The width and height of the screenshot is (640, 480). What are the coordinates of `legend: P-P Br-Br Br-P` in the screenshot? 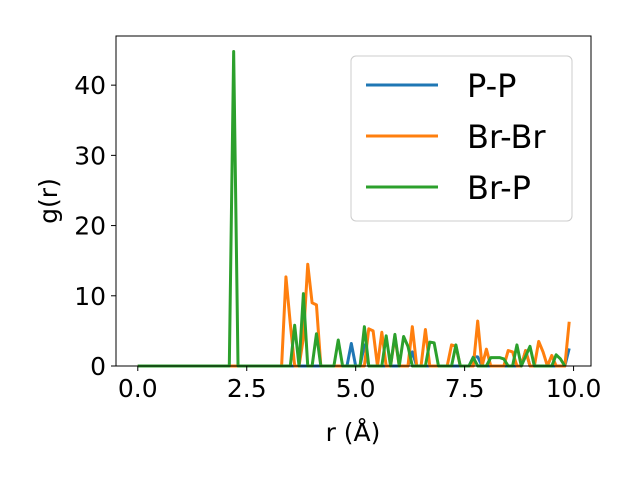 It's located at (461, 138).